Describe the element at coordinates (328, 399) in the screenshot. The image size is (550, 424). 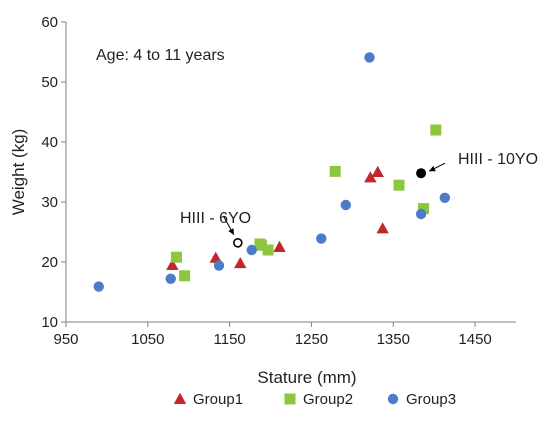
I see `legend-label: Group2` at that location.